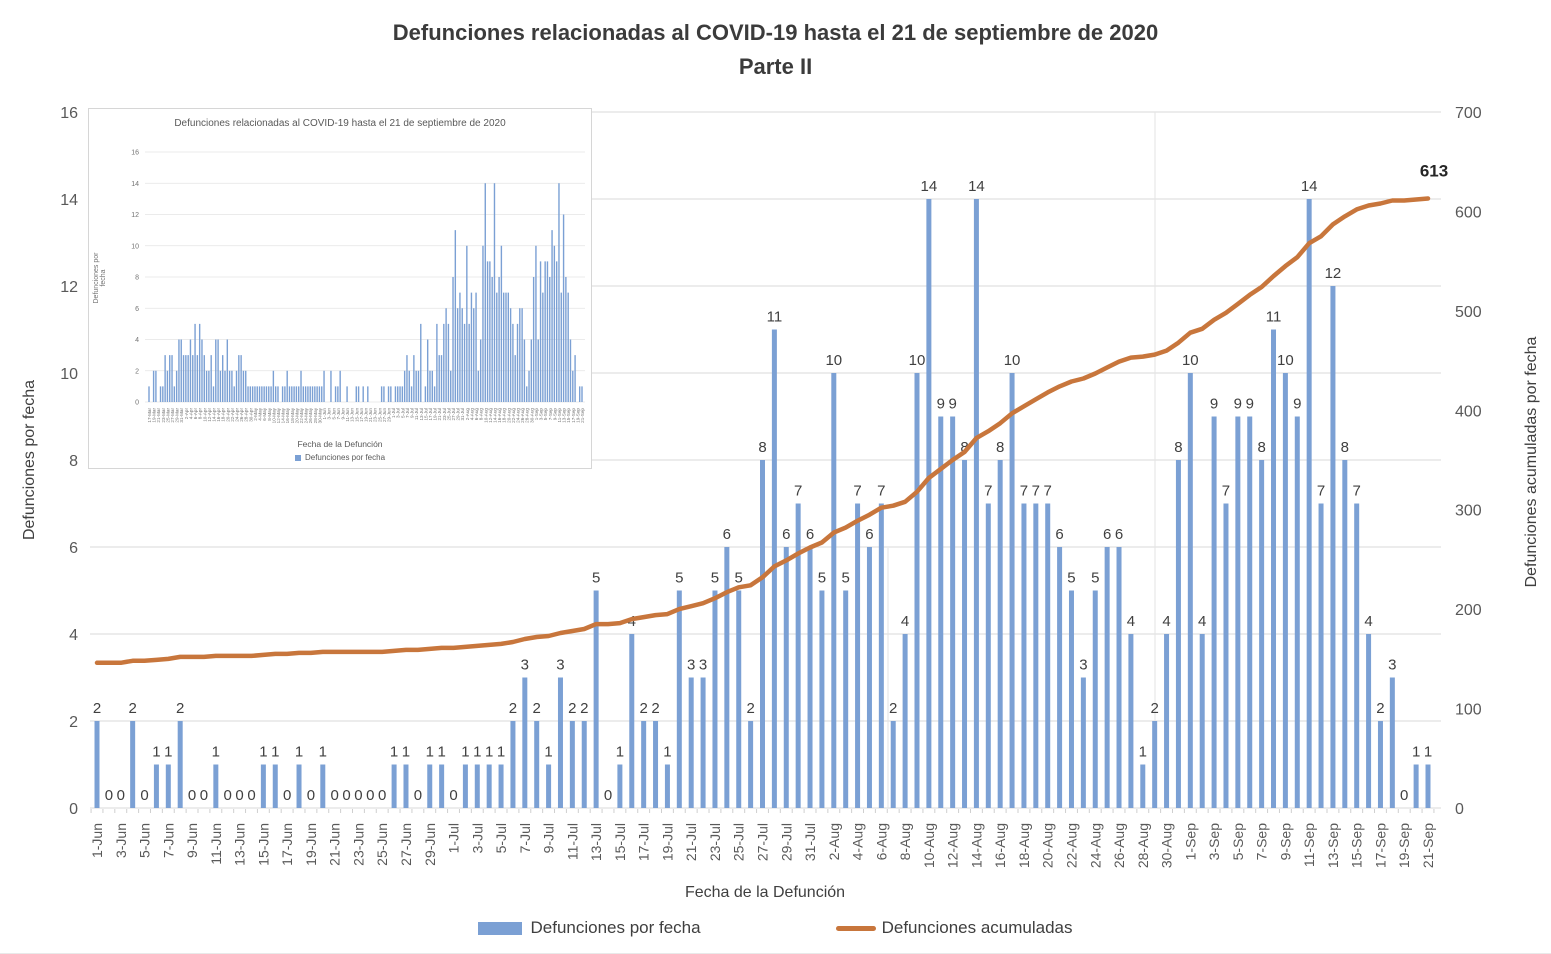  What do you see at coordinates (204, 415) in the screenshot?
I see `inset-x-tick-label: 10-Apr` at bounding box center [204, 415].